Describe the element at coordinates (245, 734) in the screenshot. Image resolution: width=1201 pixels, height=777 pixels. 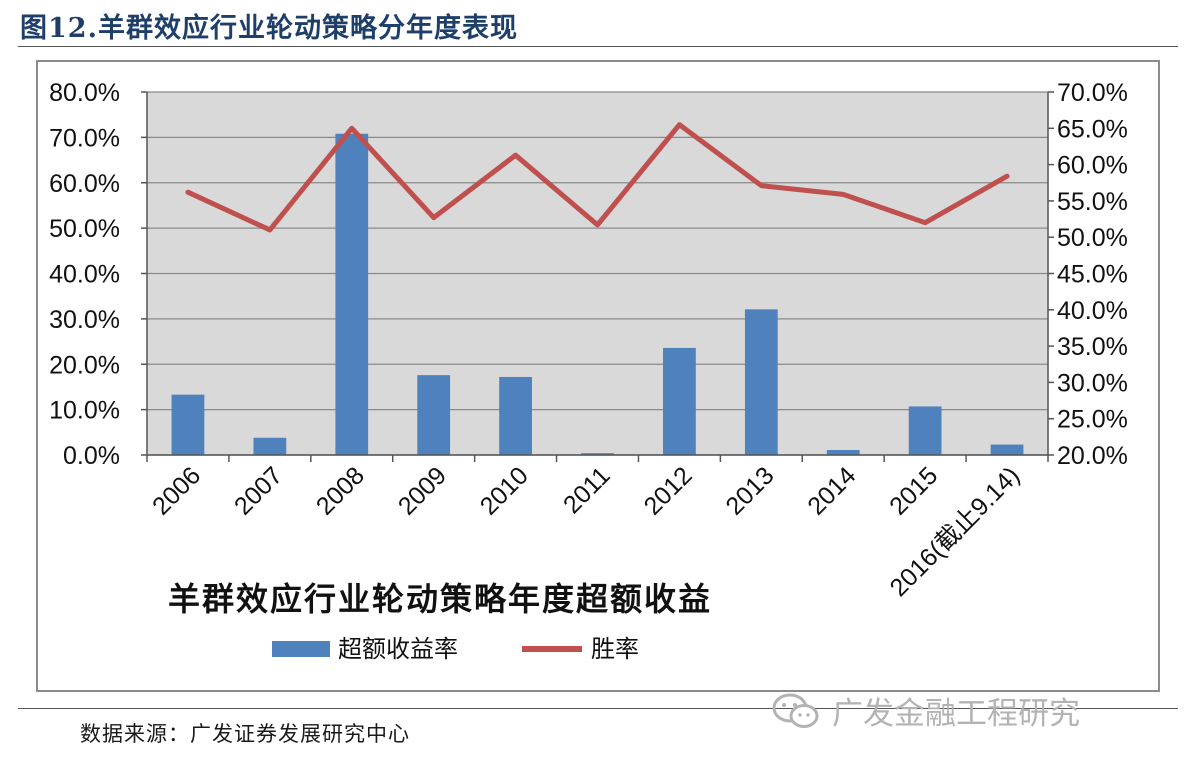
I see `source-note: 数据来源：广发证券发展研究中心` at that location.